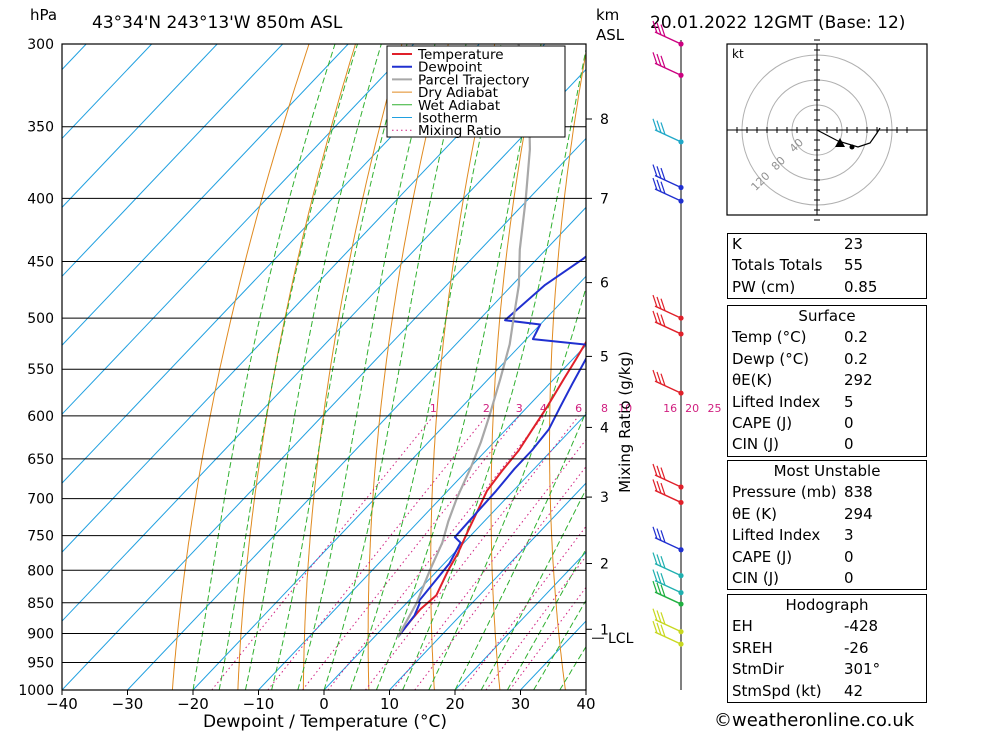  What do you see at coordinates (802, 492) in the screenshot?
I see `most-unstable-row: Pressure (mb) 838` at bounding box center [802, 492].